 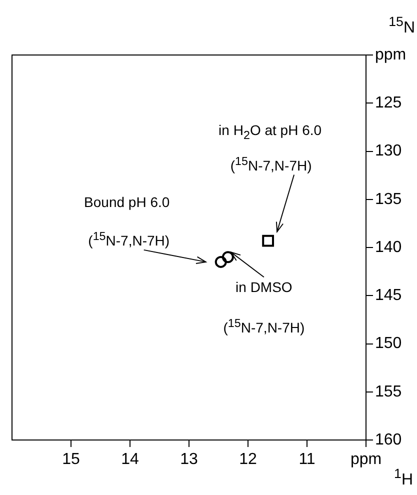 What do you see at coordinates (388, 391) in the screenshot?
I see `y-tick-label: 155` at bounding box center [388, 391].